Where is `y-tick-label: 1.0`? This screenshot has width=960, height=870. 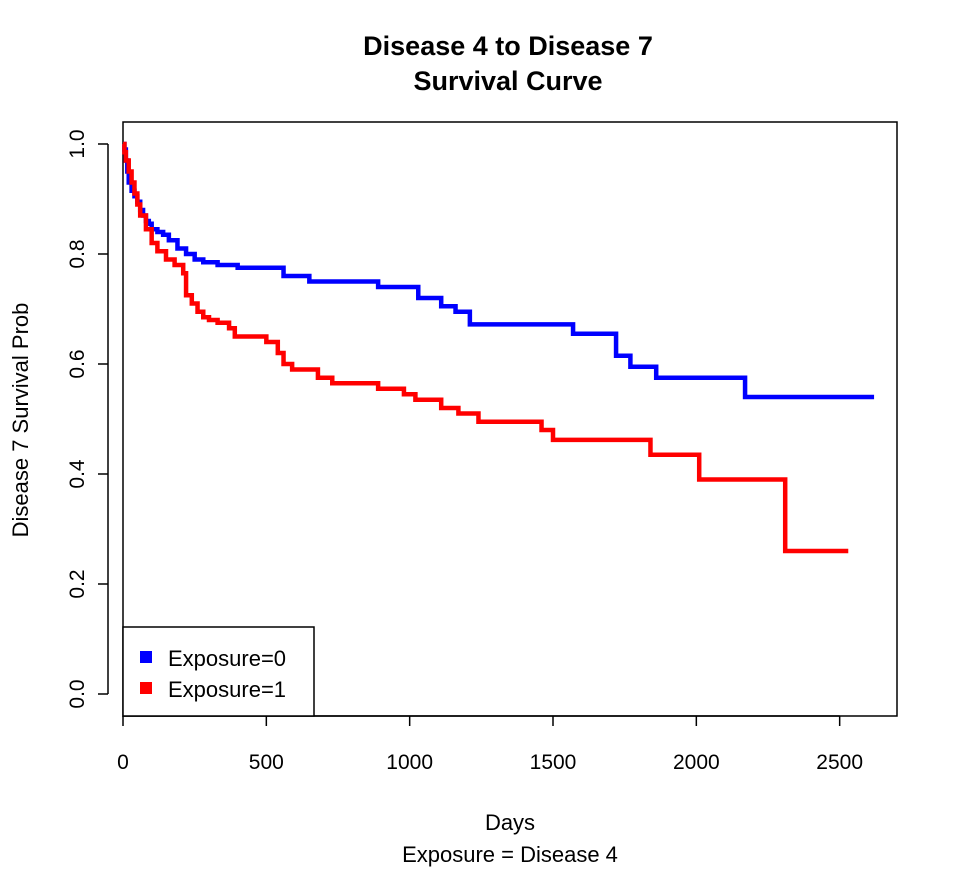 y-tick-label: 1.0 is located at coordinates (77, 143).